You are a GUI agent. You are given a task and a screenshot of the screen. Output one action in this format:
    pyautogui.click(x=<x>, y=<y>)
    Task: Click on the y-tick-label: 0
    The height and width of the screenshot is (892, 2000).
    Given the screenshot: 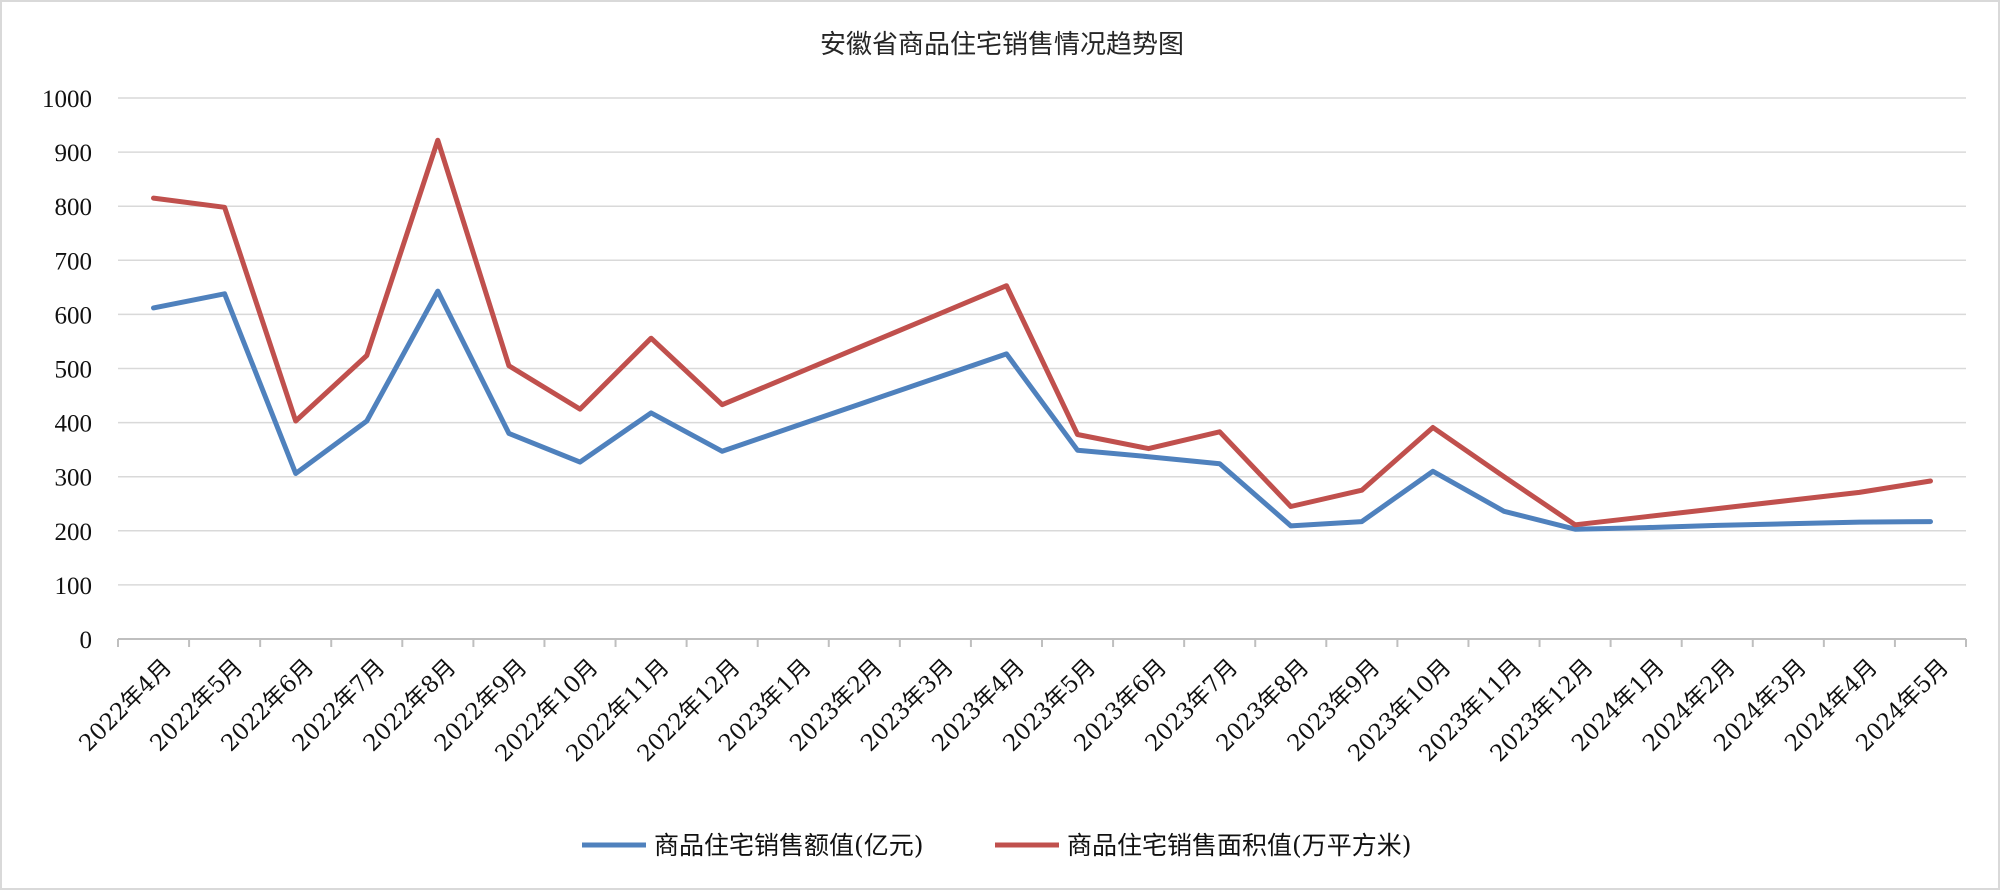 What is the action you would take?
    pyautogui.click(x=86, y=640)
    